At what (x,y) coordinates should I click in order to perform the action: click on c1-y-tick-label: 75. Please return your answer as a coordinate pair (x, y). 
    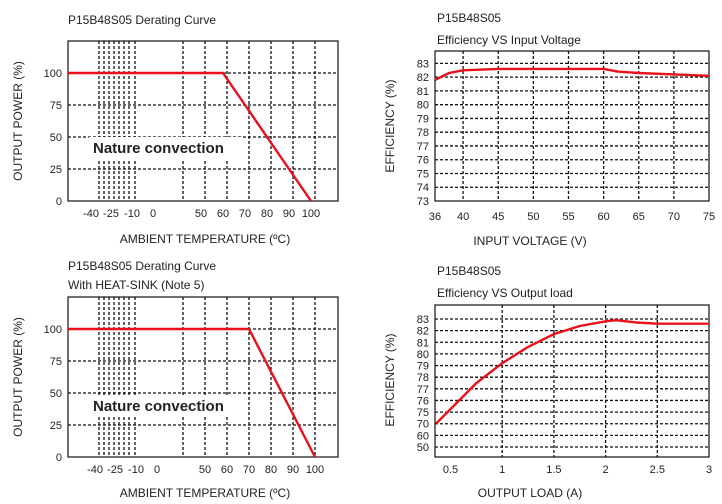
    Looking at the image, I should click on (56, 106).